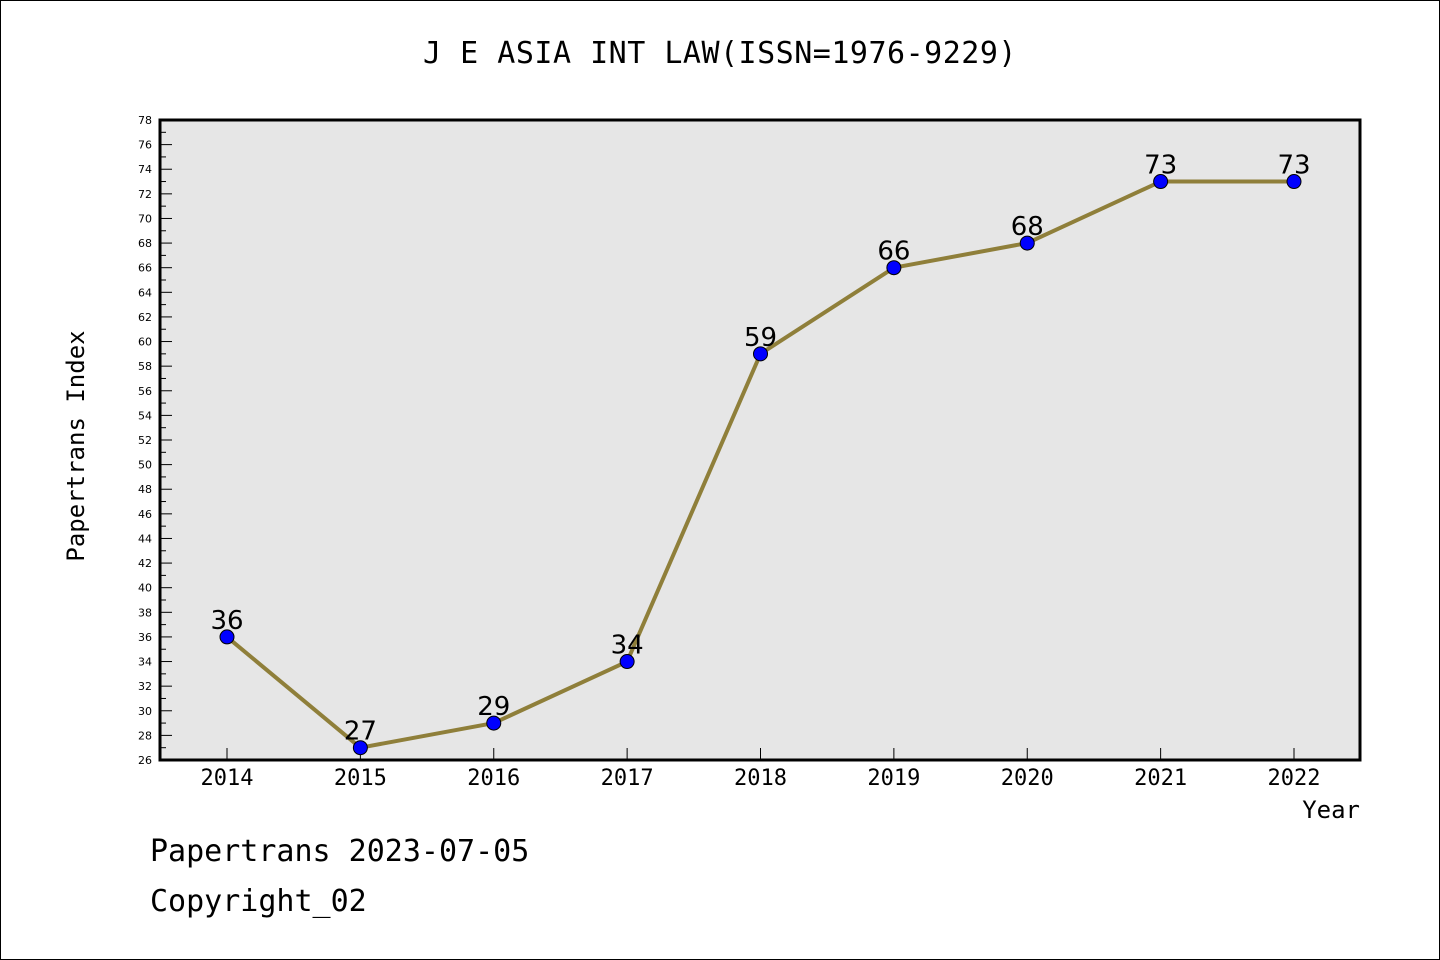  Describe the element at coordinates (1027, 778) in the screenshot. I see `x-tick-label: 2020` at that location.